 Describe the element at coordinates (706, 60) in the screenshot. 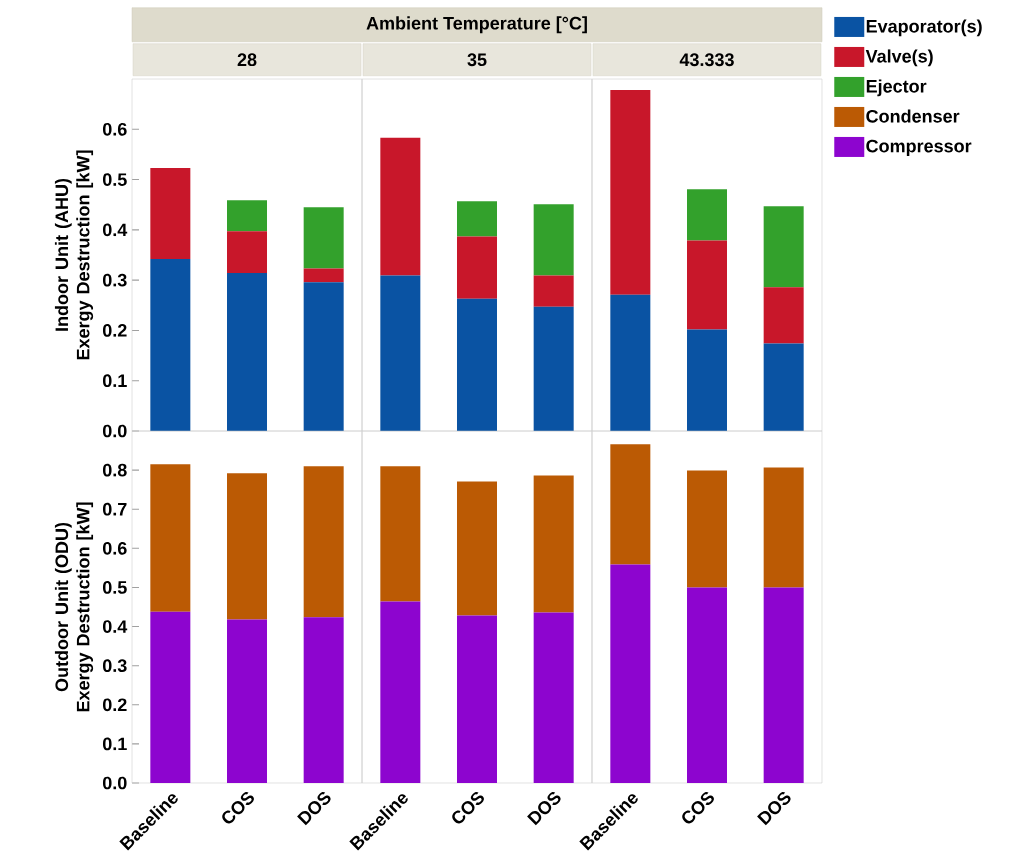

I see `text: 43.333` at that location.